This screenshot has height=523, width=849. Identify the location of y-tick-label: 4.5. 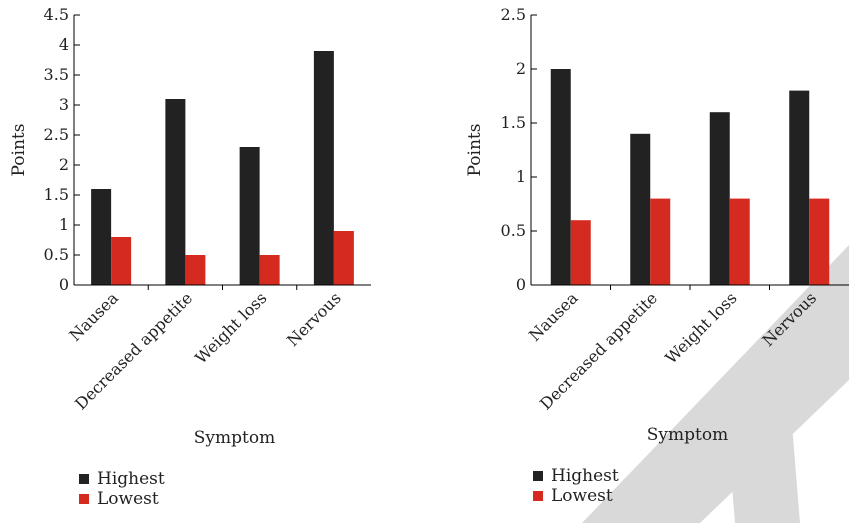
(56, 14).